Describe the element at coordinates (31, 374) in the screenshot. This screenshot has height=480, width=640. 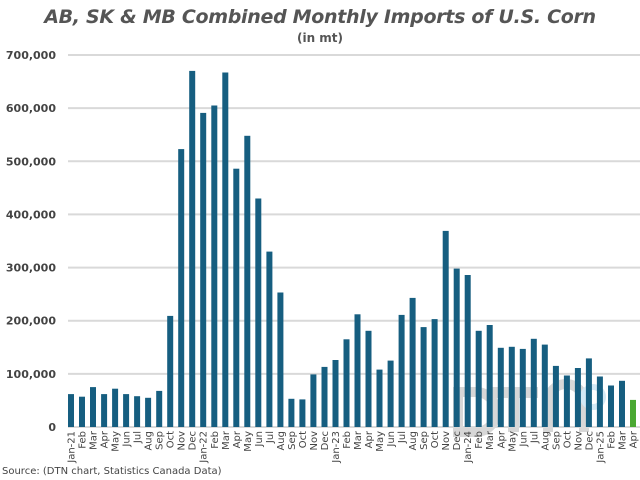
I see `y-tick-label: 100,000` at that location.